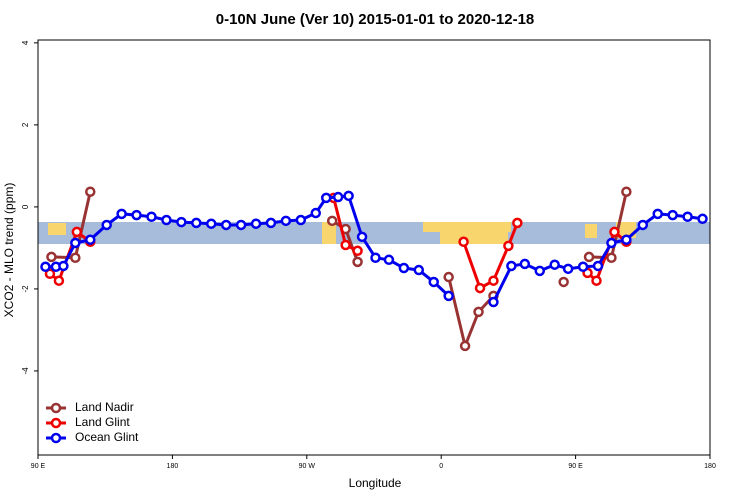  I want to click on legend-label: Land Glint, so click(102, 422).